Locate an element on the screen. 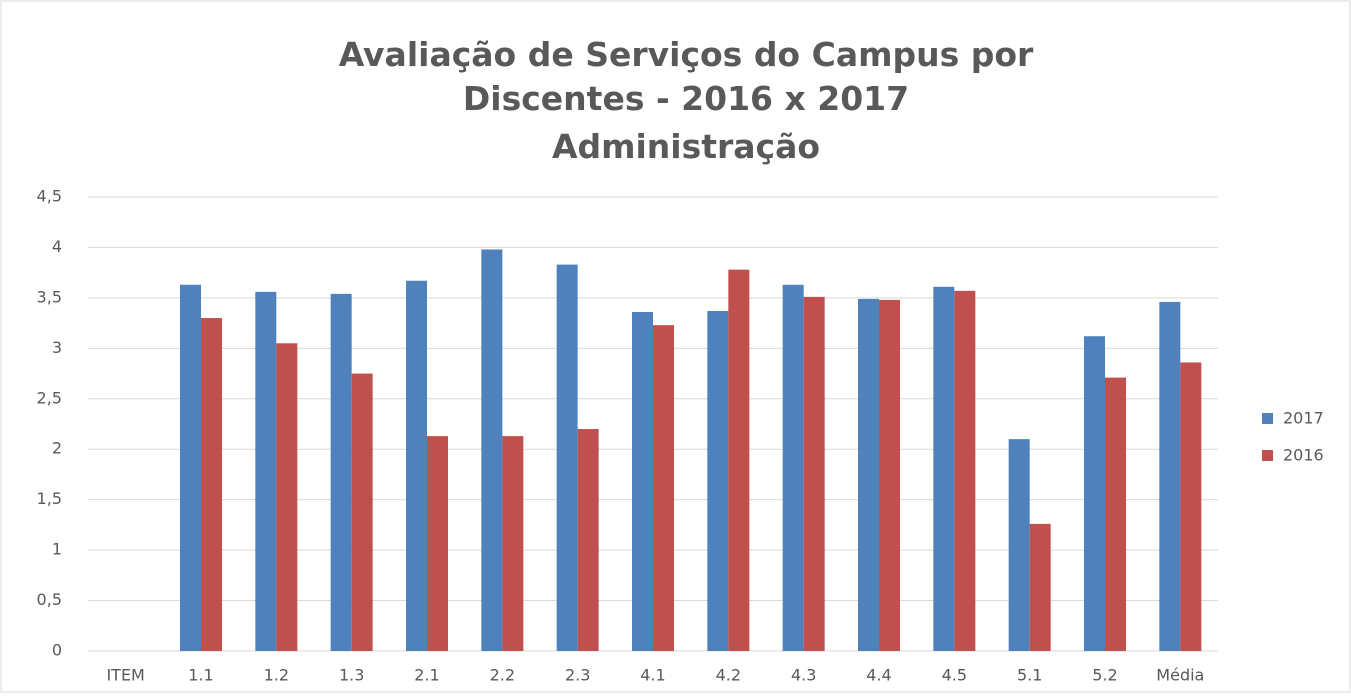 The height and width of the screenshot is (697, 1351). x-tick-label: 4.5 is located at coordinates (954, 675).